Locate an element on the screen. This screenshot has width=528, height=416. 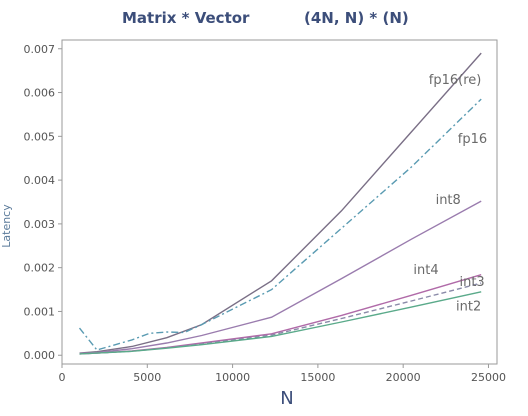
x-axis-ticks: 0 5000 10000 15000 20000 25000 is located at coordinates (282, 374).